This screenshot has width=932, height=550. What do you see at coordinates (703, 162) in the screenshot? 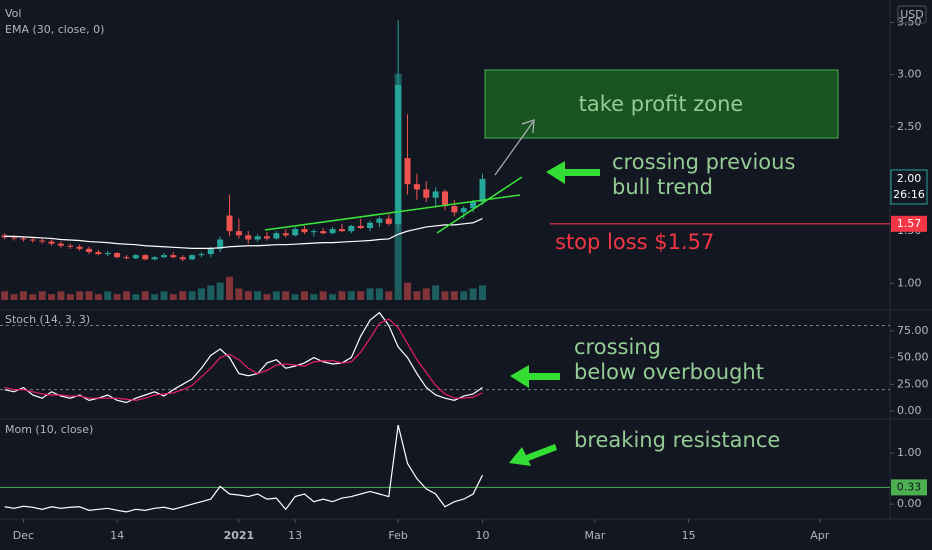
I see `annotation: crossing previous` at bounding box center [703, 162].